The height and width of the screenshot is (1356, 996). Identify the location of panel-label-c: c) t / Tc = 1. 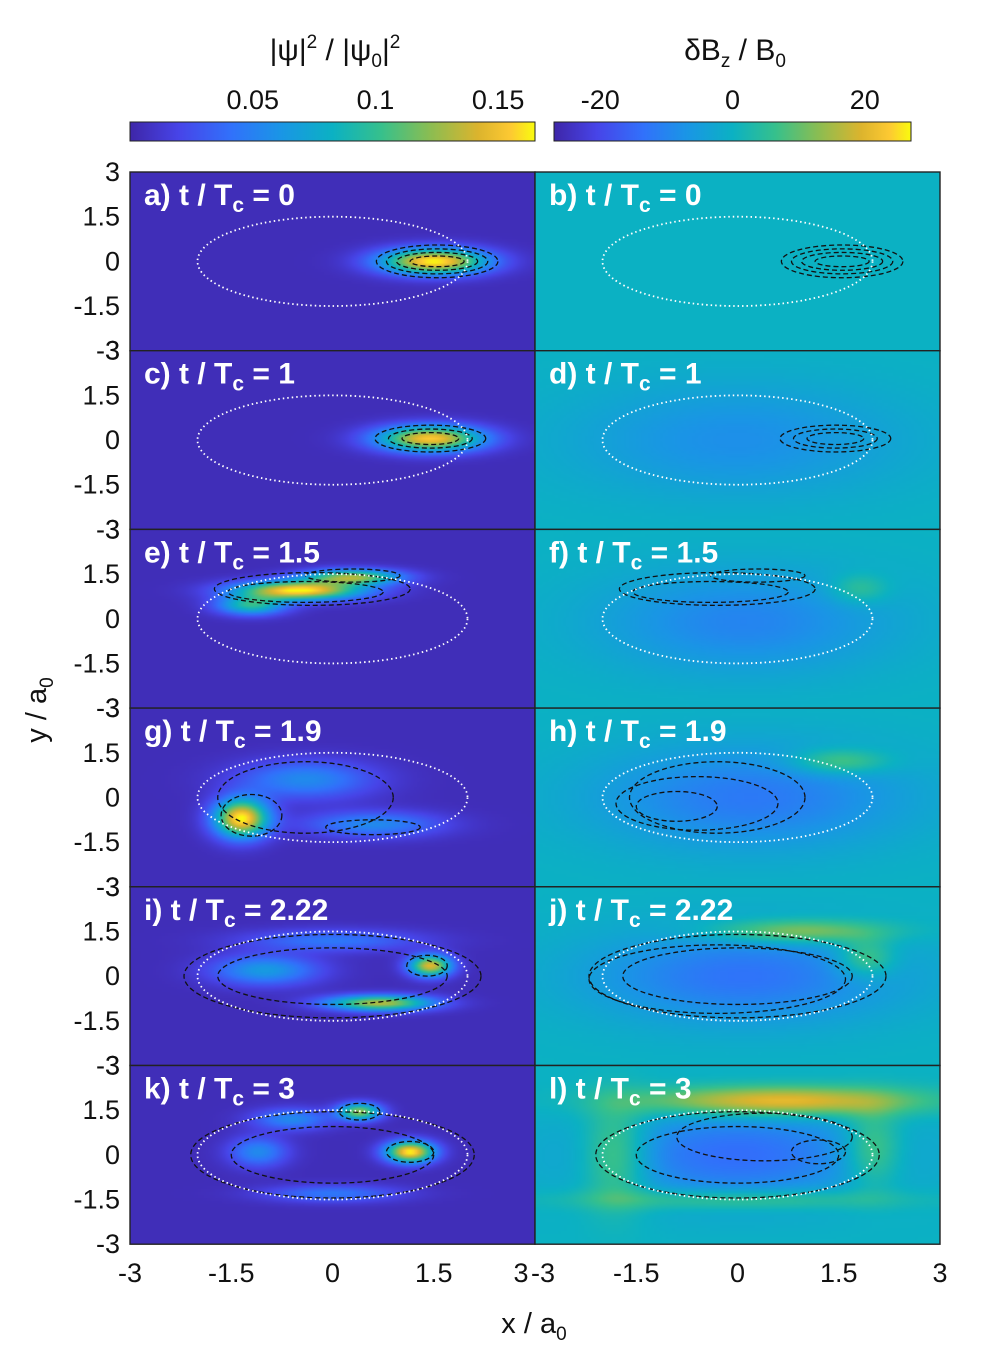
(219, 377).